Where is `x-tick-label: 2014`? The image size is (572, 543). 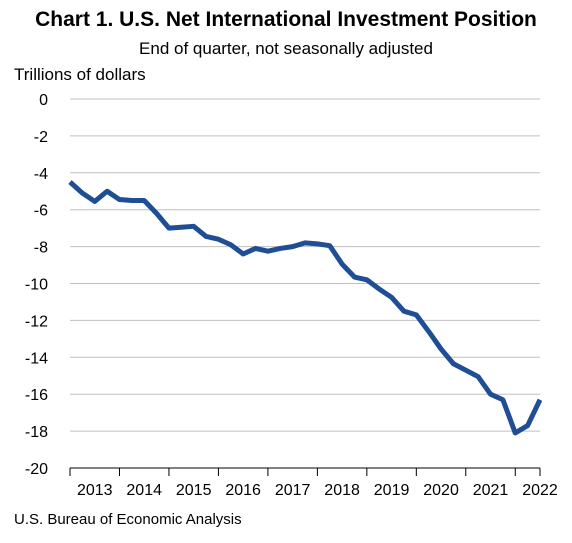 x-tick-label: 2014 is located at coordinates (144, 490).